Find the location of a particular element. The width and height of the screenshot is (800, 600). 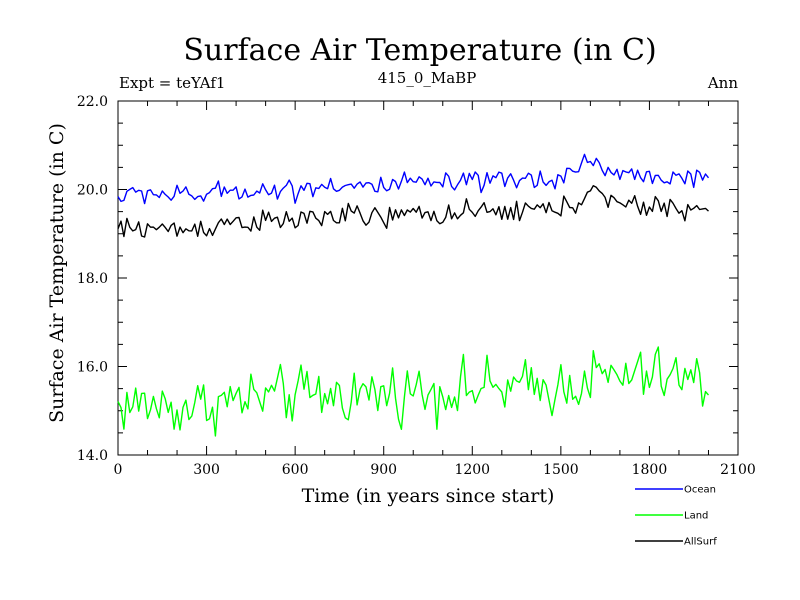

x-tick-label: 0 is located at coordinates (118, 470).